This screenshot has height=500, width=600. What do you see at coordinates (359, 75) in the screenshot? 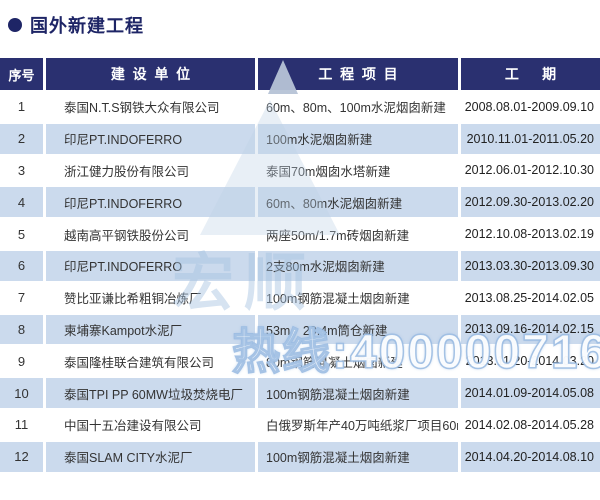
I see `col-header-project: 工 程 项 目` at bounding box center [359, 75].